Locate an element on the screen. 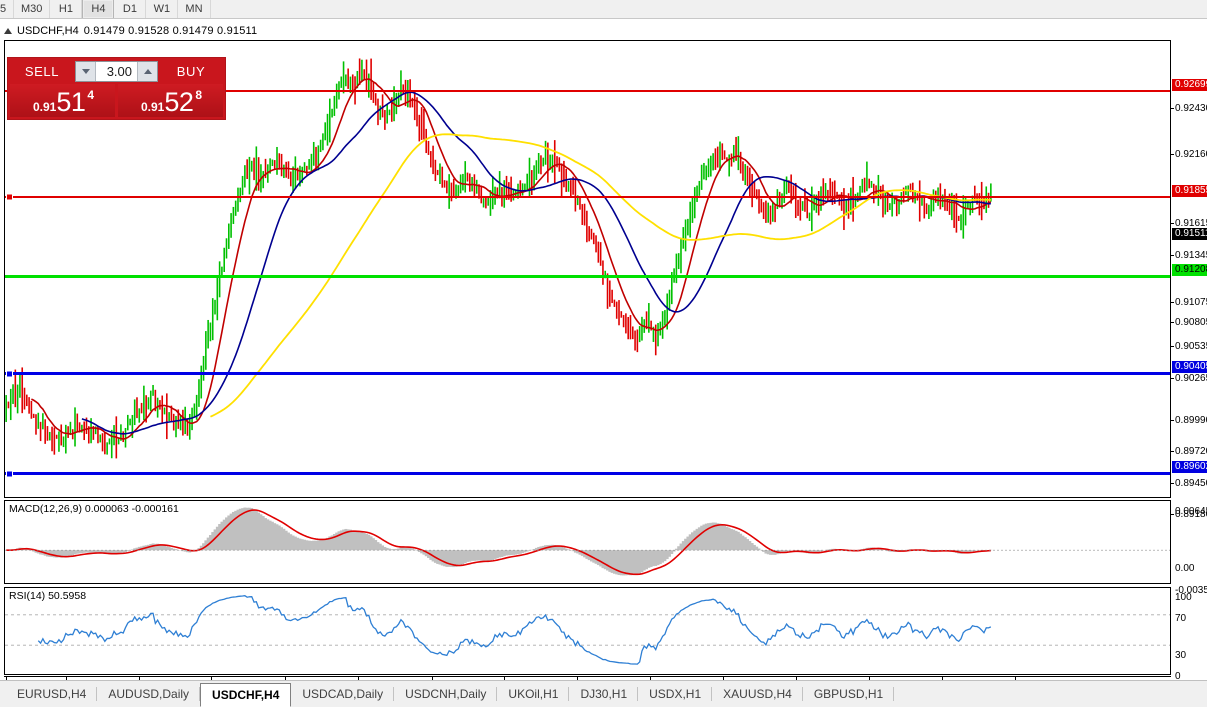 This screenshot has height=707, width=1207. price-tag-red: 0.92699 is located at coordinates (1189, 85).